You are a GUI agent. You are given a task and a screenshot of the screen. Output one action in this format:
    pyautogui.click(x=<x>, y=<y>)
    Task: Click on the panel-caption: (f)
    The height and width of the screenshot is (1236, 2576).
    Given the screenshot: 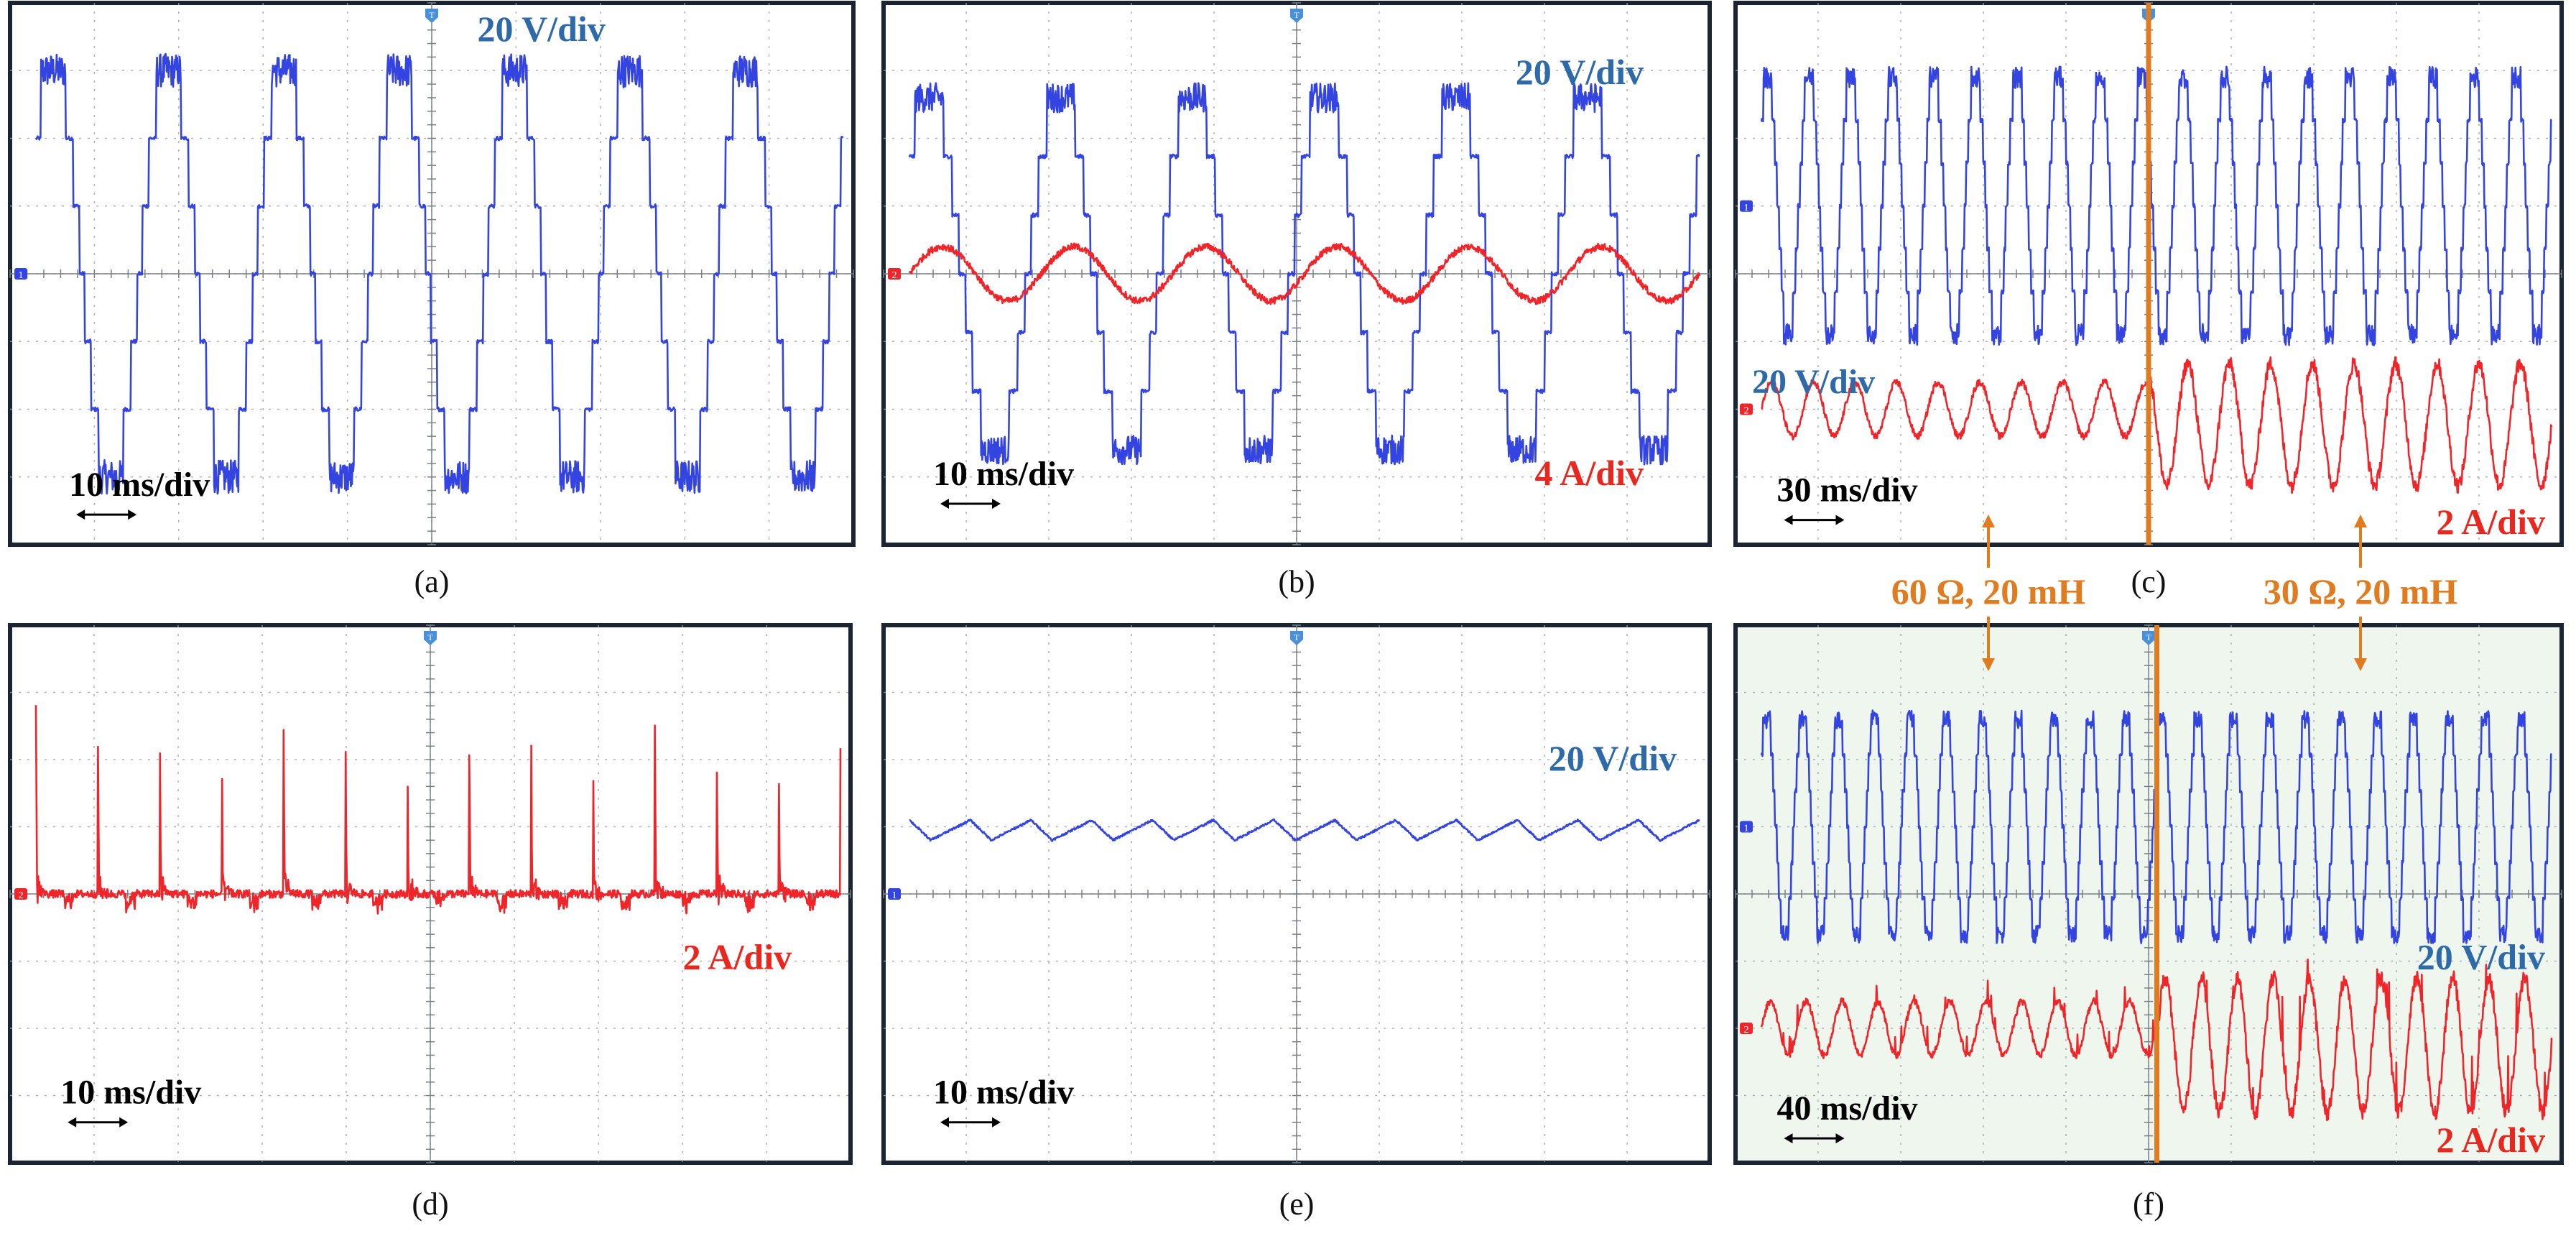 What is the action you would take?
    pyautogui.click(x=2148, y=1204)
    